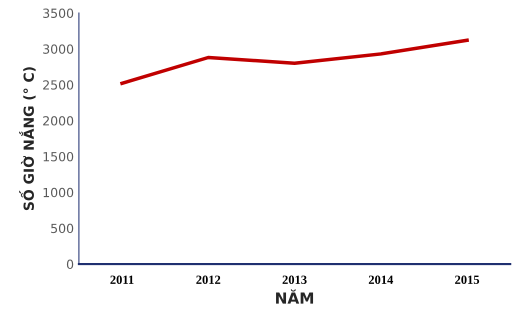  Describe the element at coordinates (295, 296) in the screenshot. I see `x-axis-title: NĂM` at that location.